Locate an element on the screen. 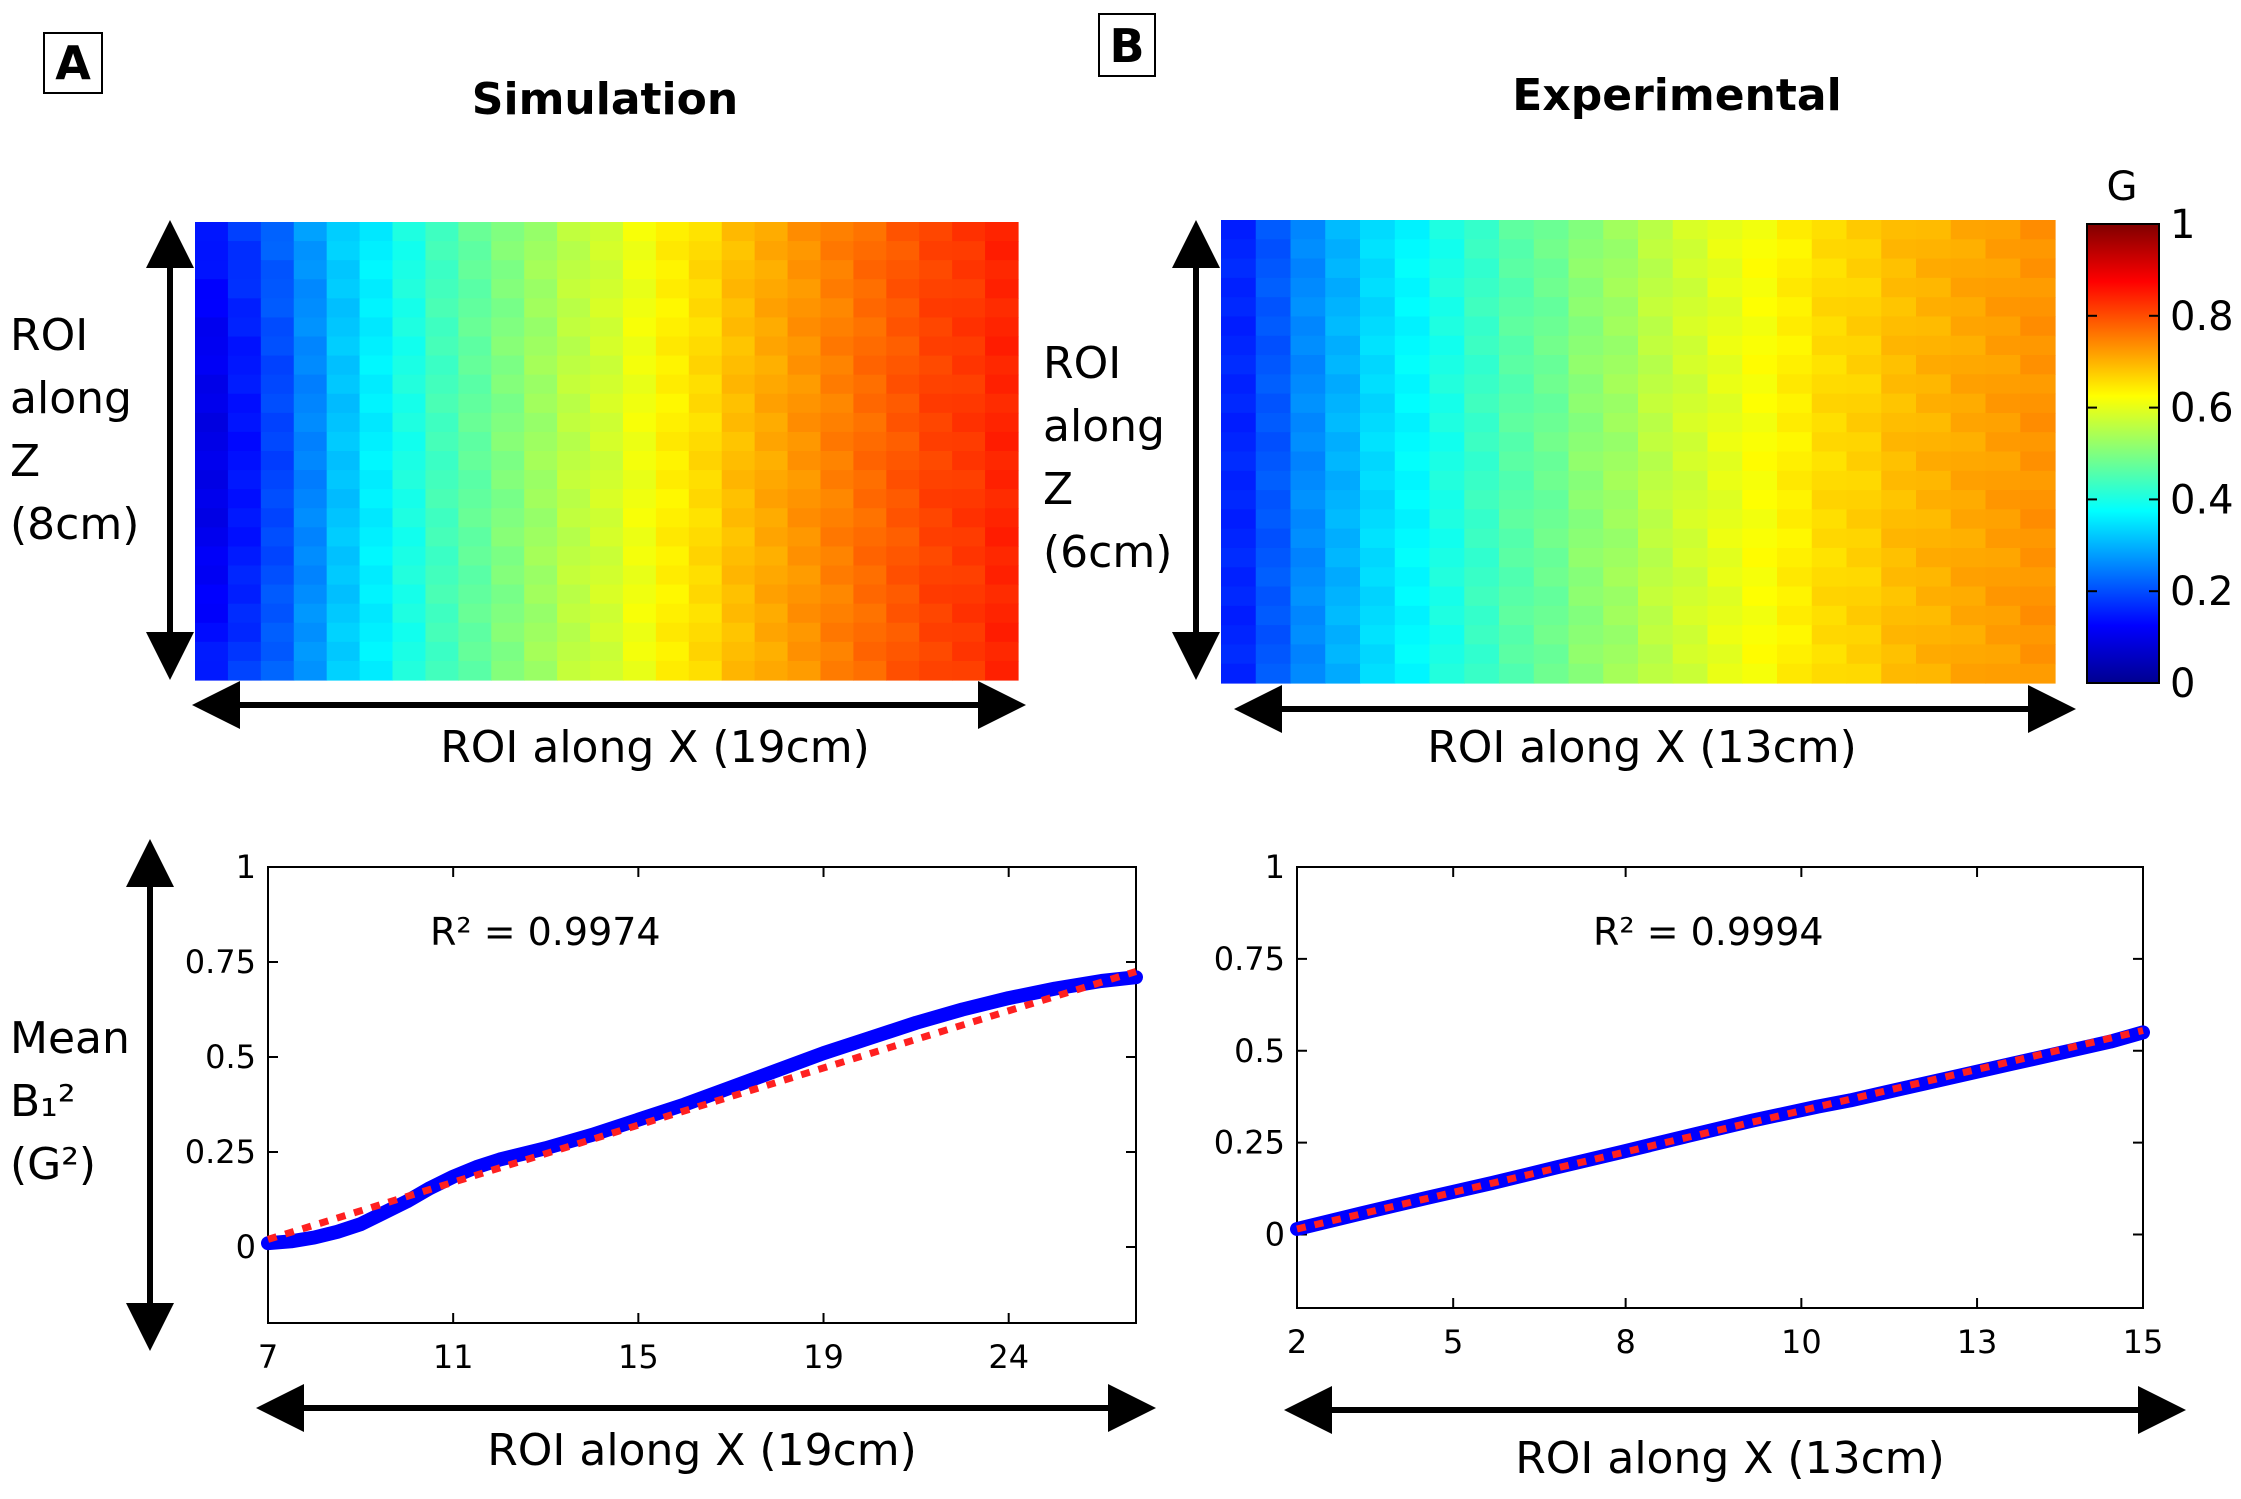 The height and width of the screenshot is (1499, 2241). x-tick-label: 2 is located at coordinates (1297, 1342).